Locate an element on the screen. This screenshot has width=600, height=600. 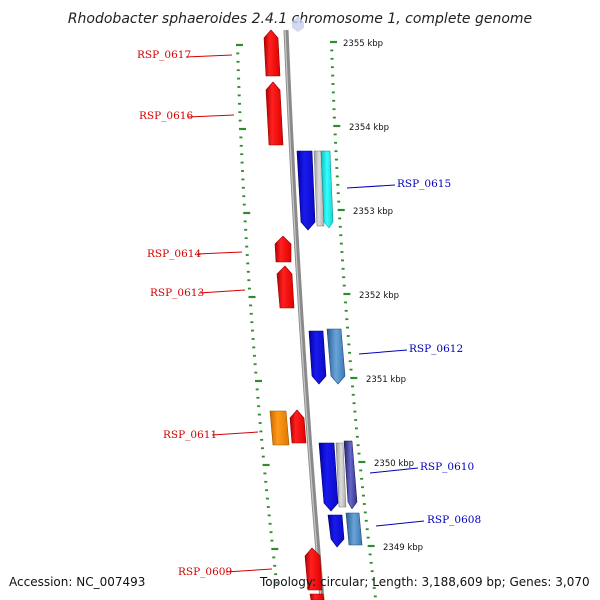
gene-label-rsp-0614: RSP_0614 is located at coordinates (174, 254).